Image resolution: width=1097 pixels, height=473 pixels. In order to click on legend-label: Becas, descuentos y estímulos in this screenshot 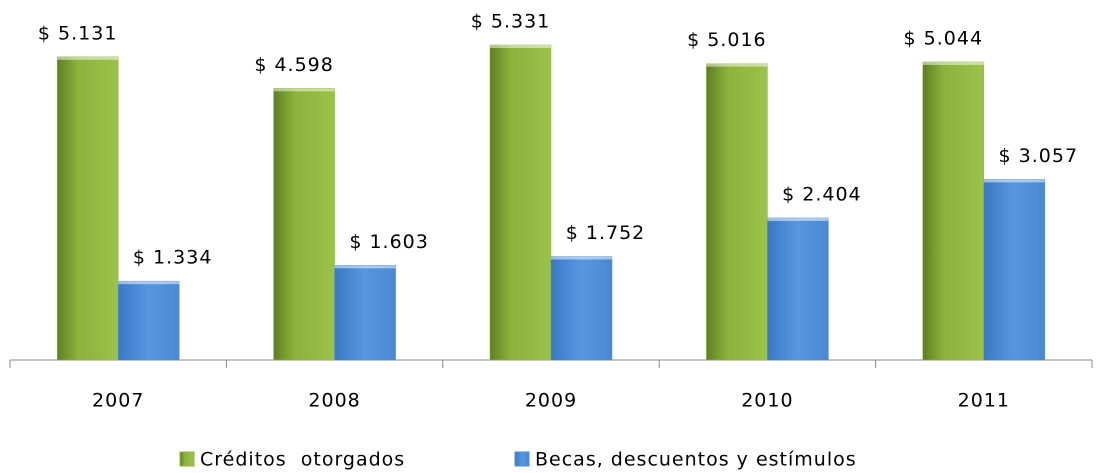, I will do `click(696, 460)`.